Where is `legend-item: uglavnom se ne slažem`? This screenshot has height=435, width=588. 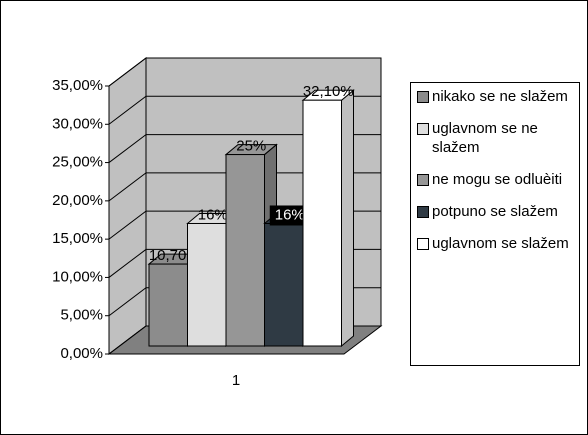
legend-item: uglavnom se ne slažem is located at coordinates (498, 138).